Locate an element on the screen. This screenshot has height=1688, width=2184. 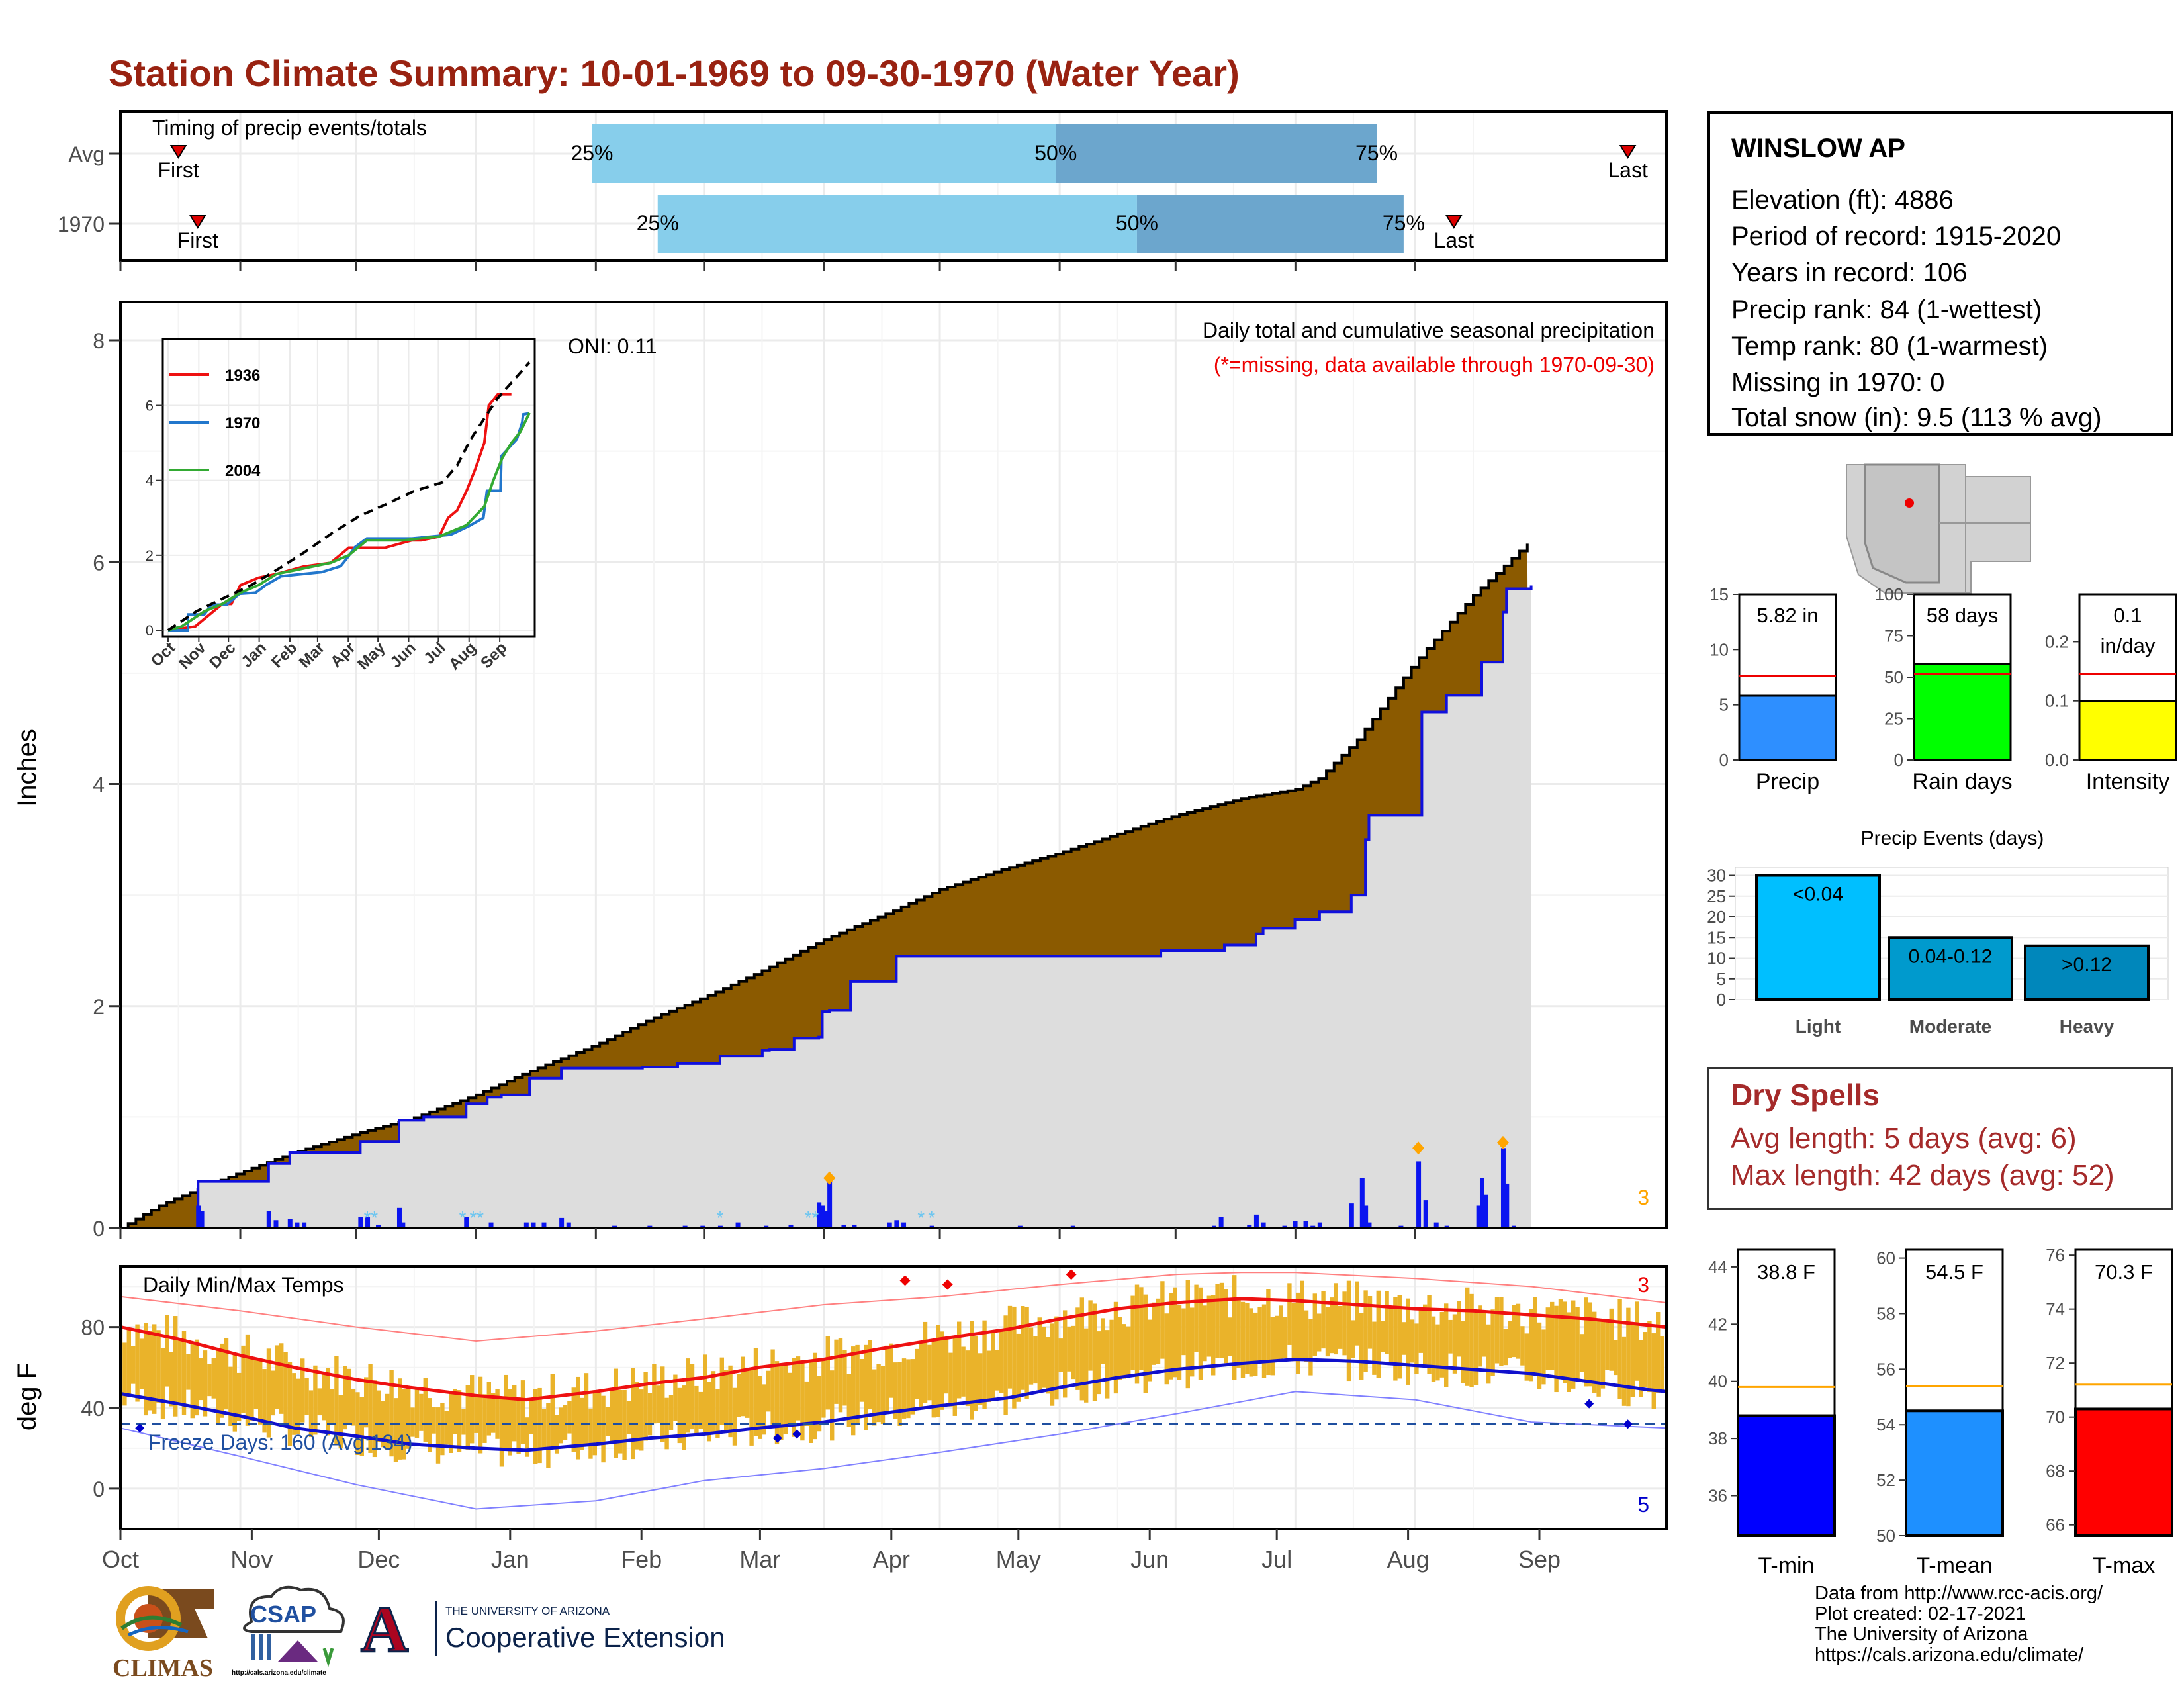
temp-record-high-count: 3 is located at coordinates (1643, 1285).